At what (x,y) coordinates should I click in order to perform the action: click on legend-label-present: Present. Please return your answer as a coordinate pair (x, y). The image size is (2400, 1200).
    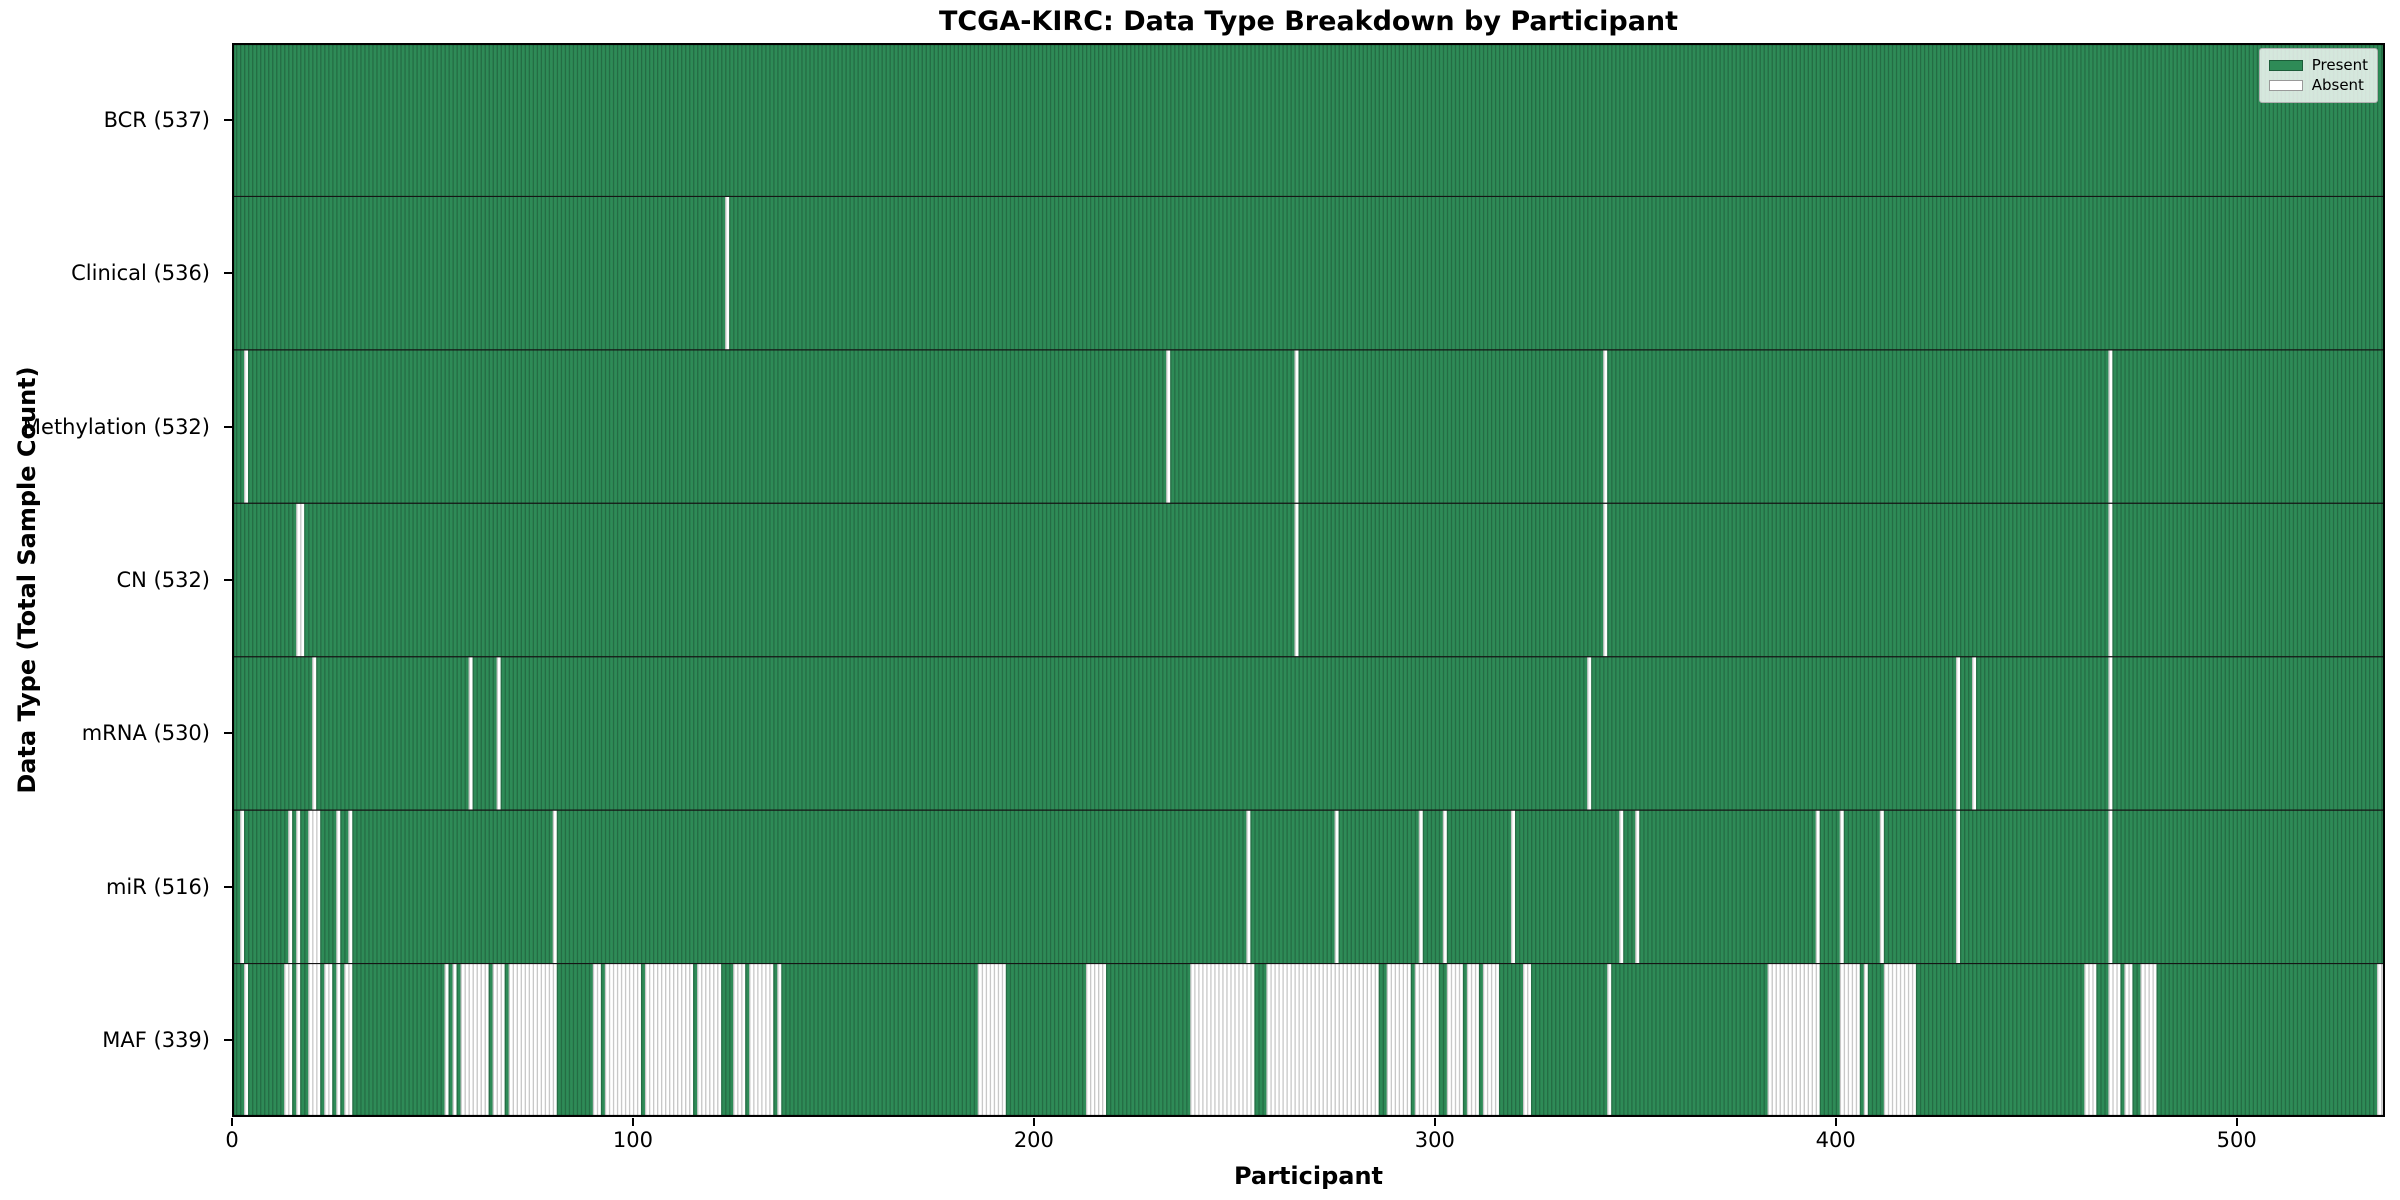
    Looking at the image, I should click on (2339, 65).